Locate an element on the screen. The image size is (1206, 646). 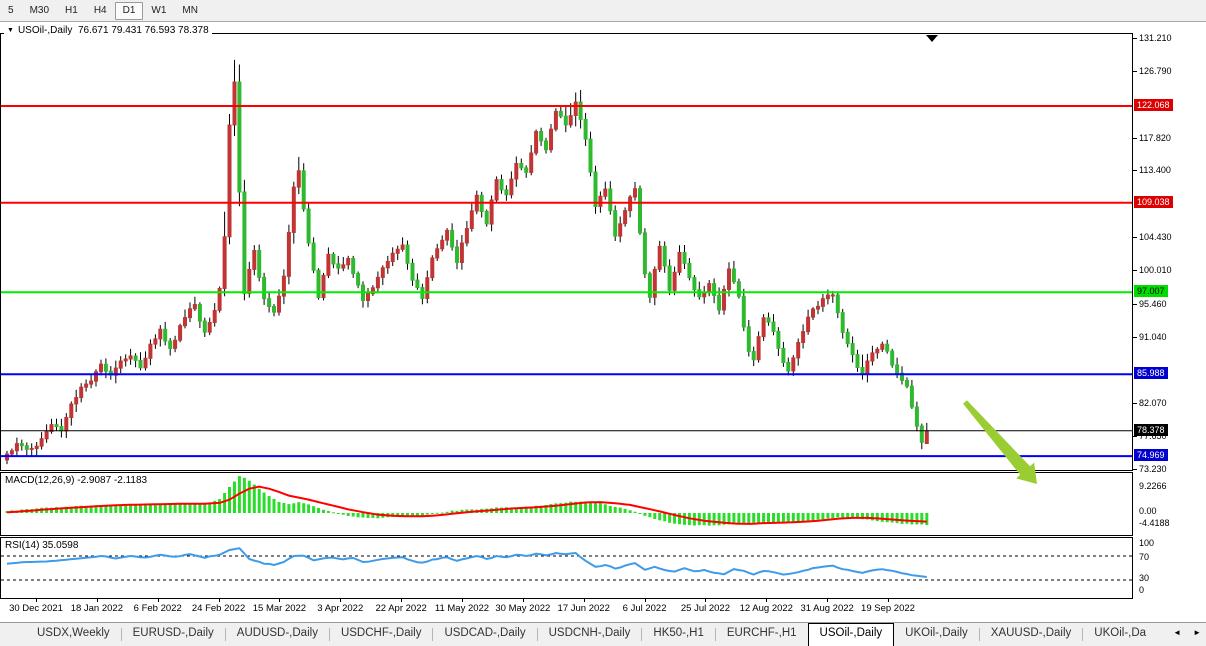
macd-axis-label: 0.00 is located at coordinates (1148, 511).